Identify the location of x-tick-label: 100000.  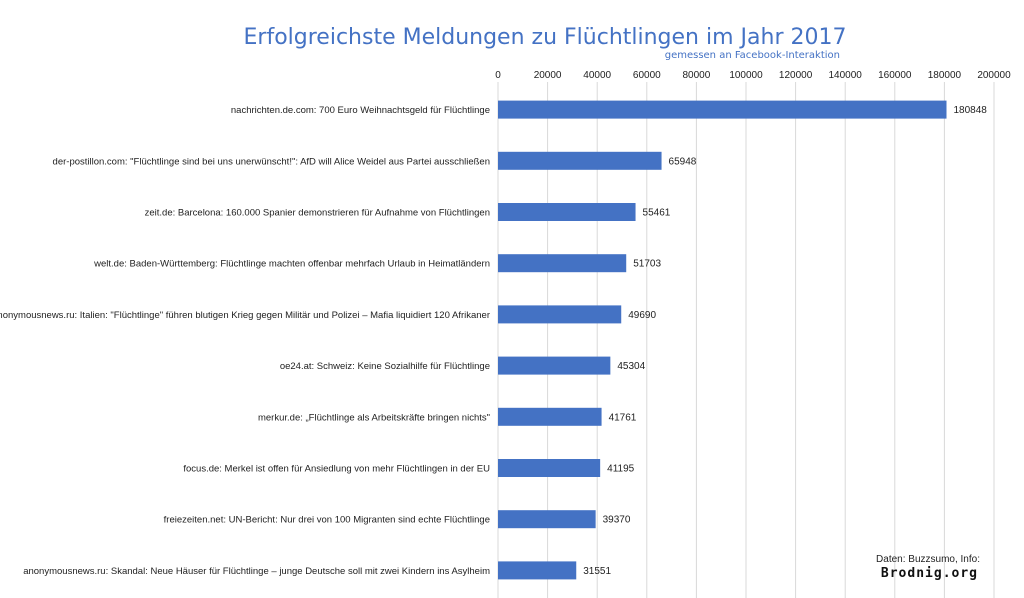
(746, 75).